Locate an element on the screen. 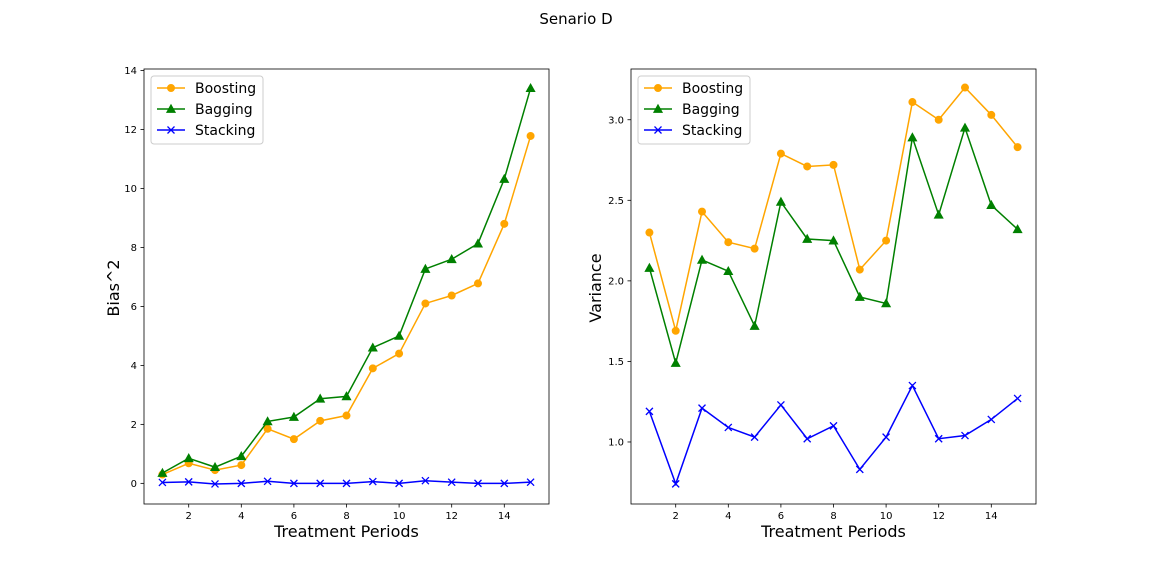 This screenshot has height=576, width=1152. variance-chart-ytick-label: 2.0 is located at coordinates (616, 281).